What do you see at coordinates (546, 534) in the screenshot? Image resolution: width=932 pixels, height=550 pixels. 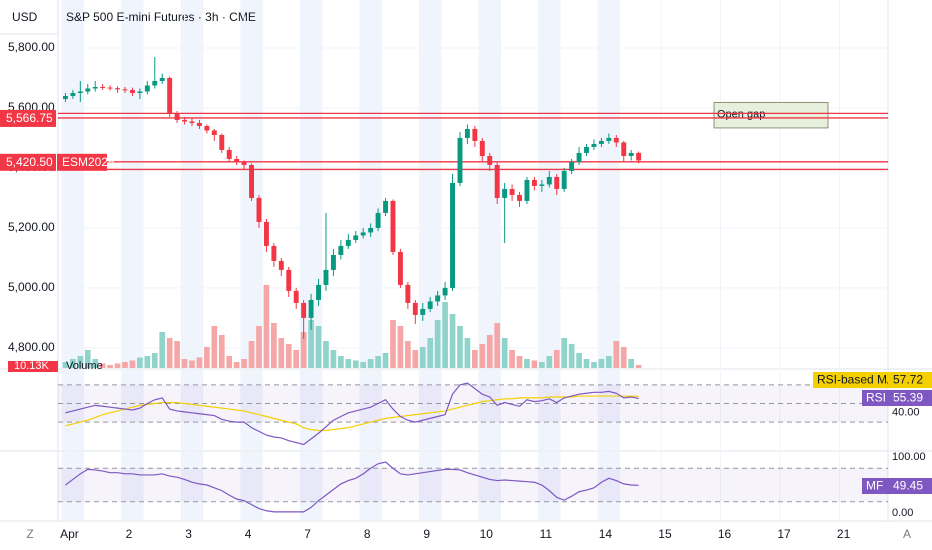 I see `x-tick-label: 11` at bounding box center [546, 534].